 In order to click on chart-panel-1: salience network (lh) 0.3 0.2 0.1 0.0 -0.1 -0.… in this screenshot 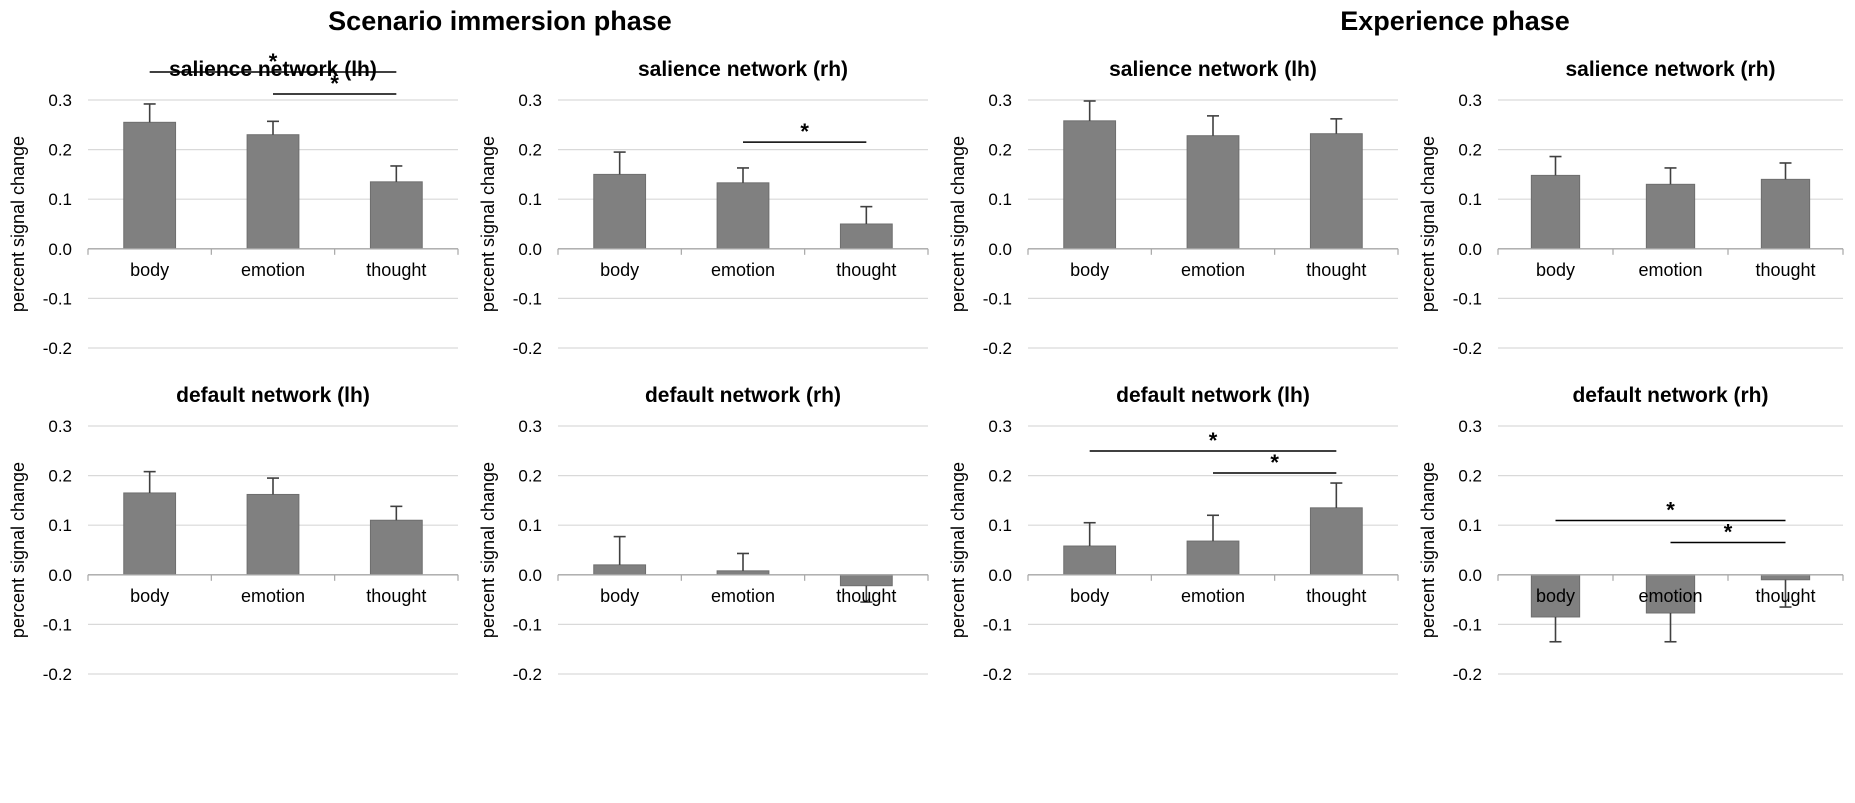, I will do `click(233, 203)`.